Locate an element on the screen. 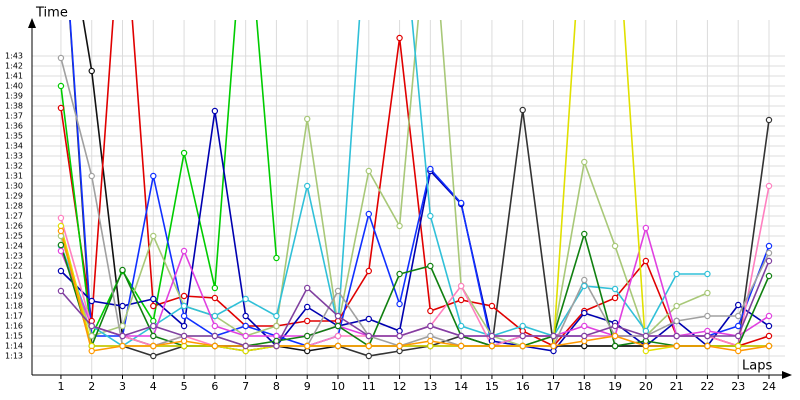 This screenshot has width=800, height=400. x-axis-arrow is located at coordinates (787, 375).